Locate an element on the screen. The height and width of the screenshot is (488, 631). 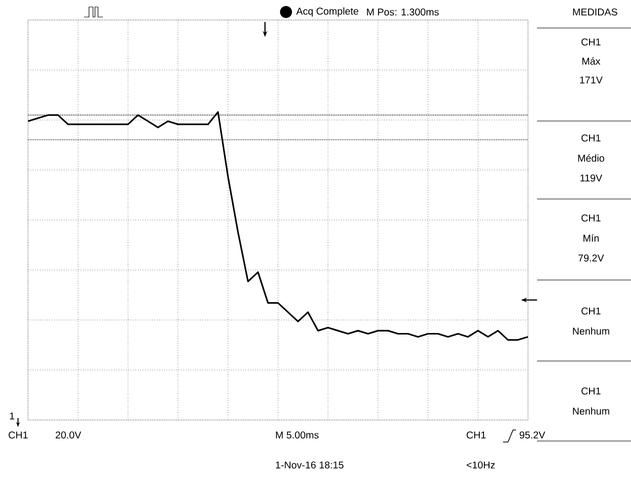
text: Acq Complete is located at coordinates (327, 12).